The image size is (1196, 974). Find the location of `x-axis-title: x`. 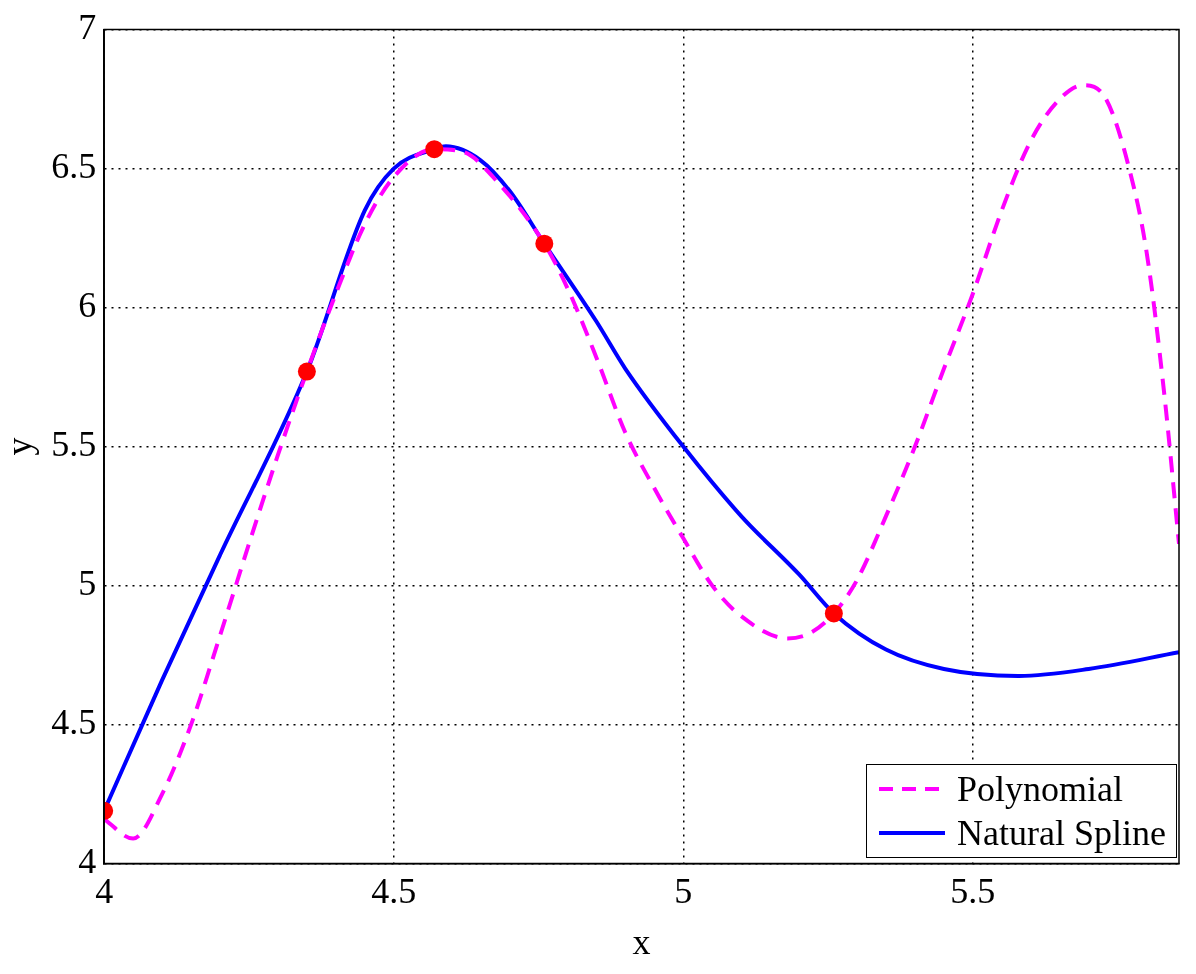

x-axis-title: x is located at coordinates (641, 941).